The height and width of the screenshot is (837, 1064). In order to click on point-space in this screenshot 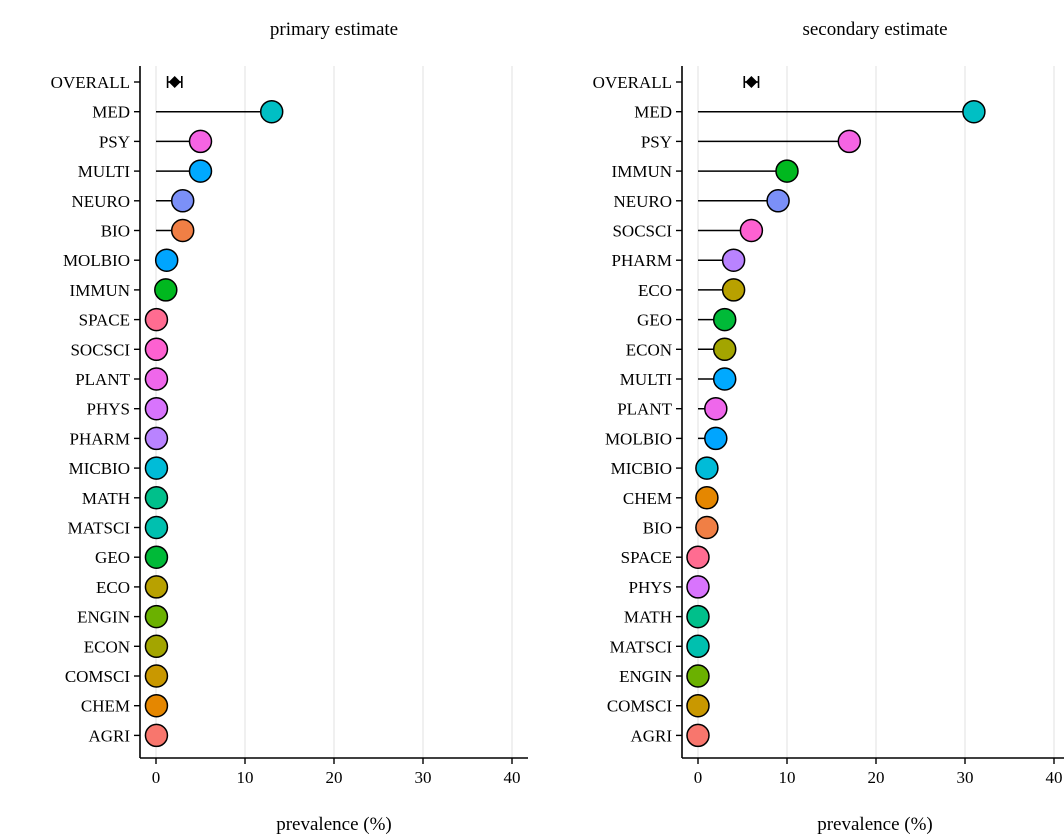, I will do `click(156, 319)`.